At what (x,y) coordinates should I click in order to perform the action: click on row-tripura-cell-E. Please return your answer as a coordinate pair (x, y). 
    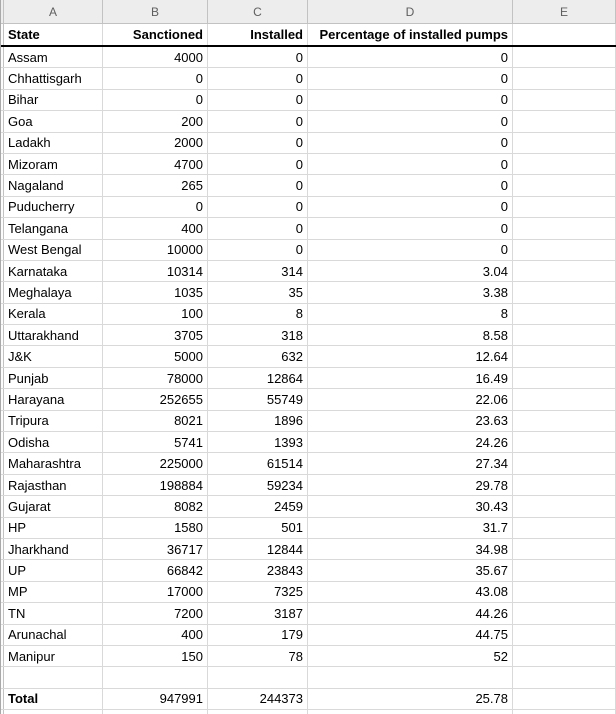
    Looking at the image, I should click on (564, 421).